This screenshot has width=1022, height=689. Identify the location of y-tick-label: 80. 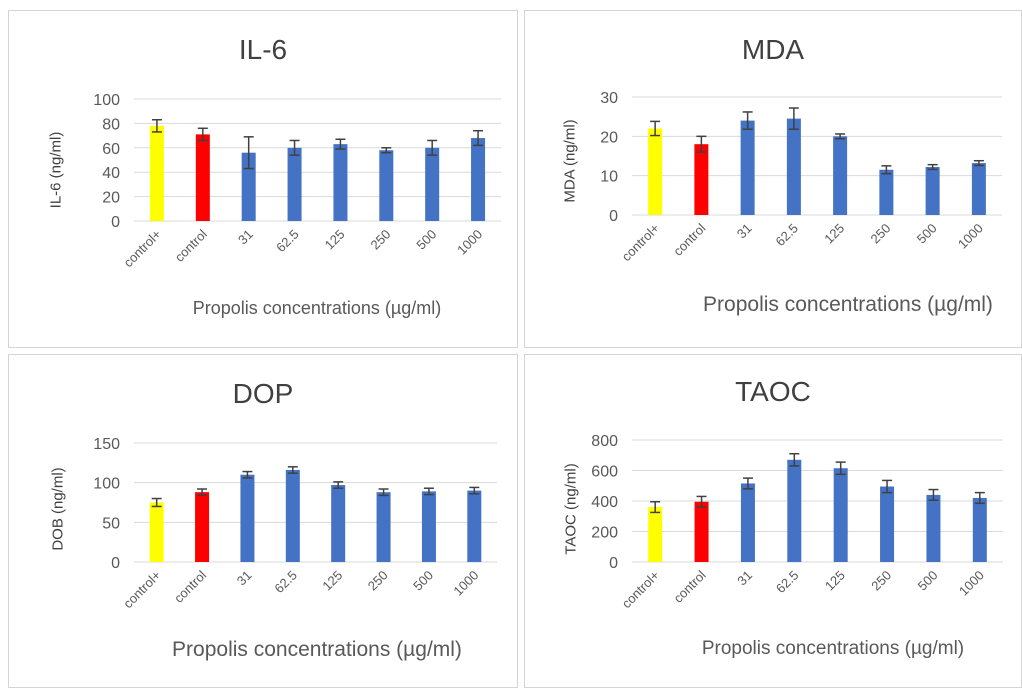
(111, 124).